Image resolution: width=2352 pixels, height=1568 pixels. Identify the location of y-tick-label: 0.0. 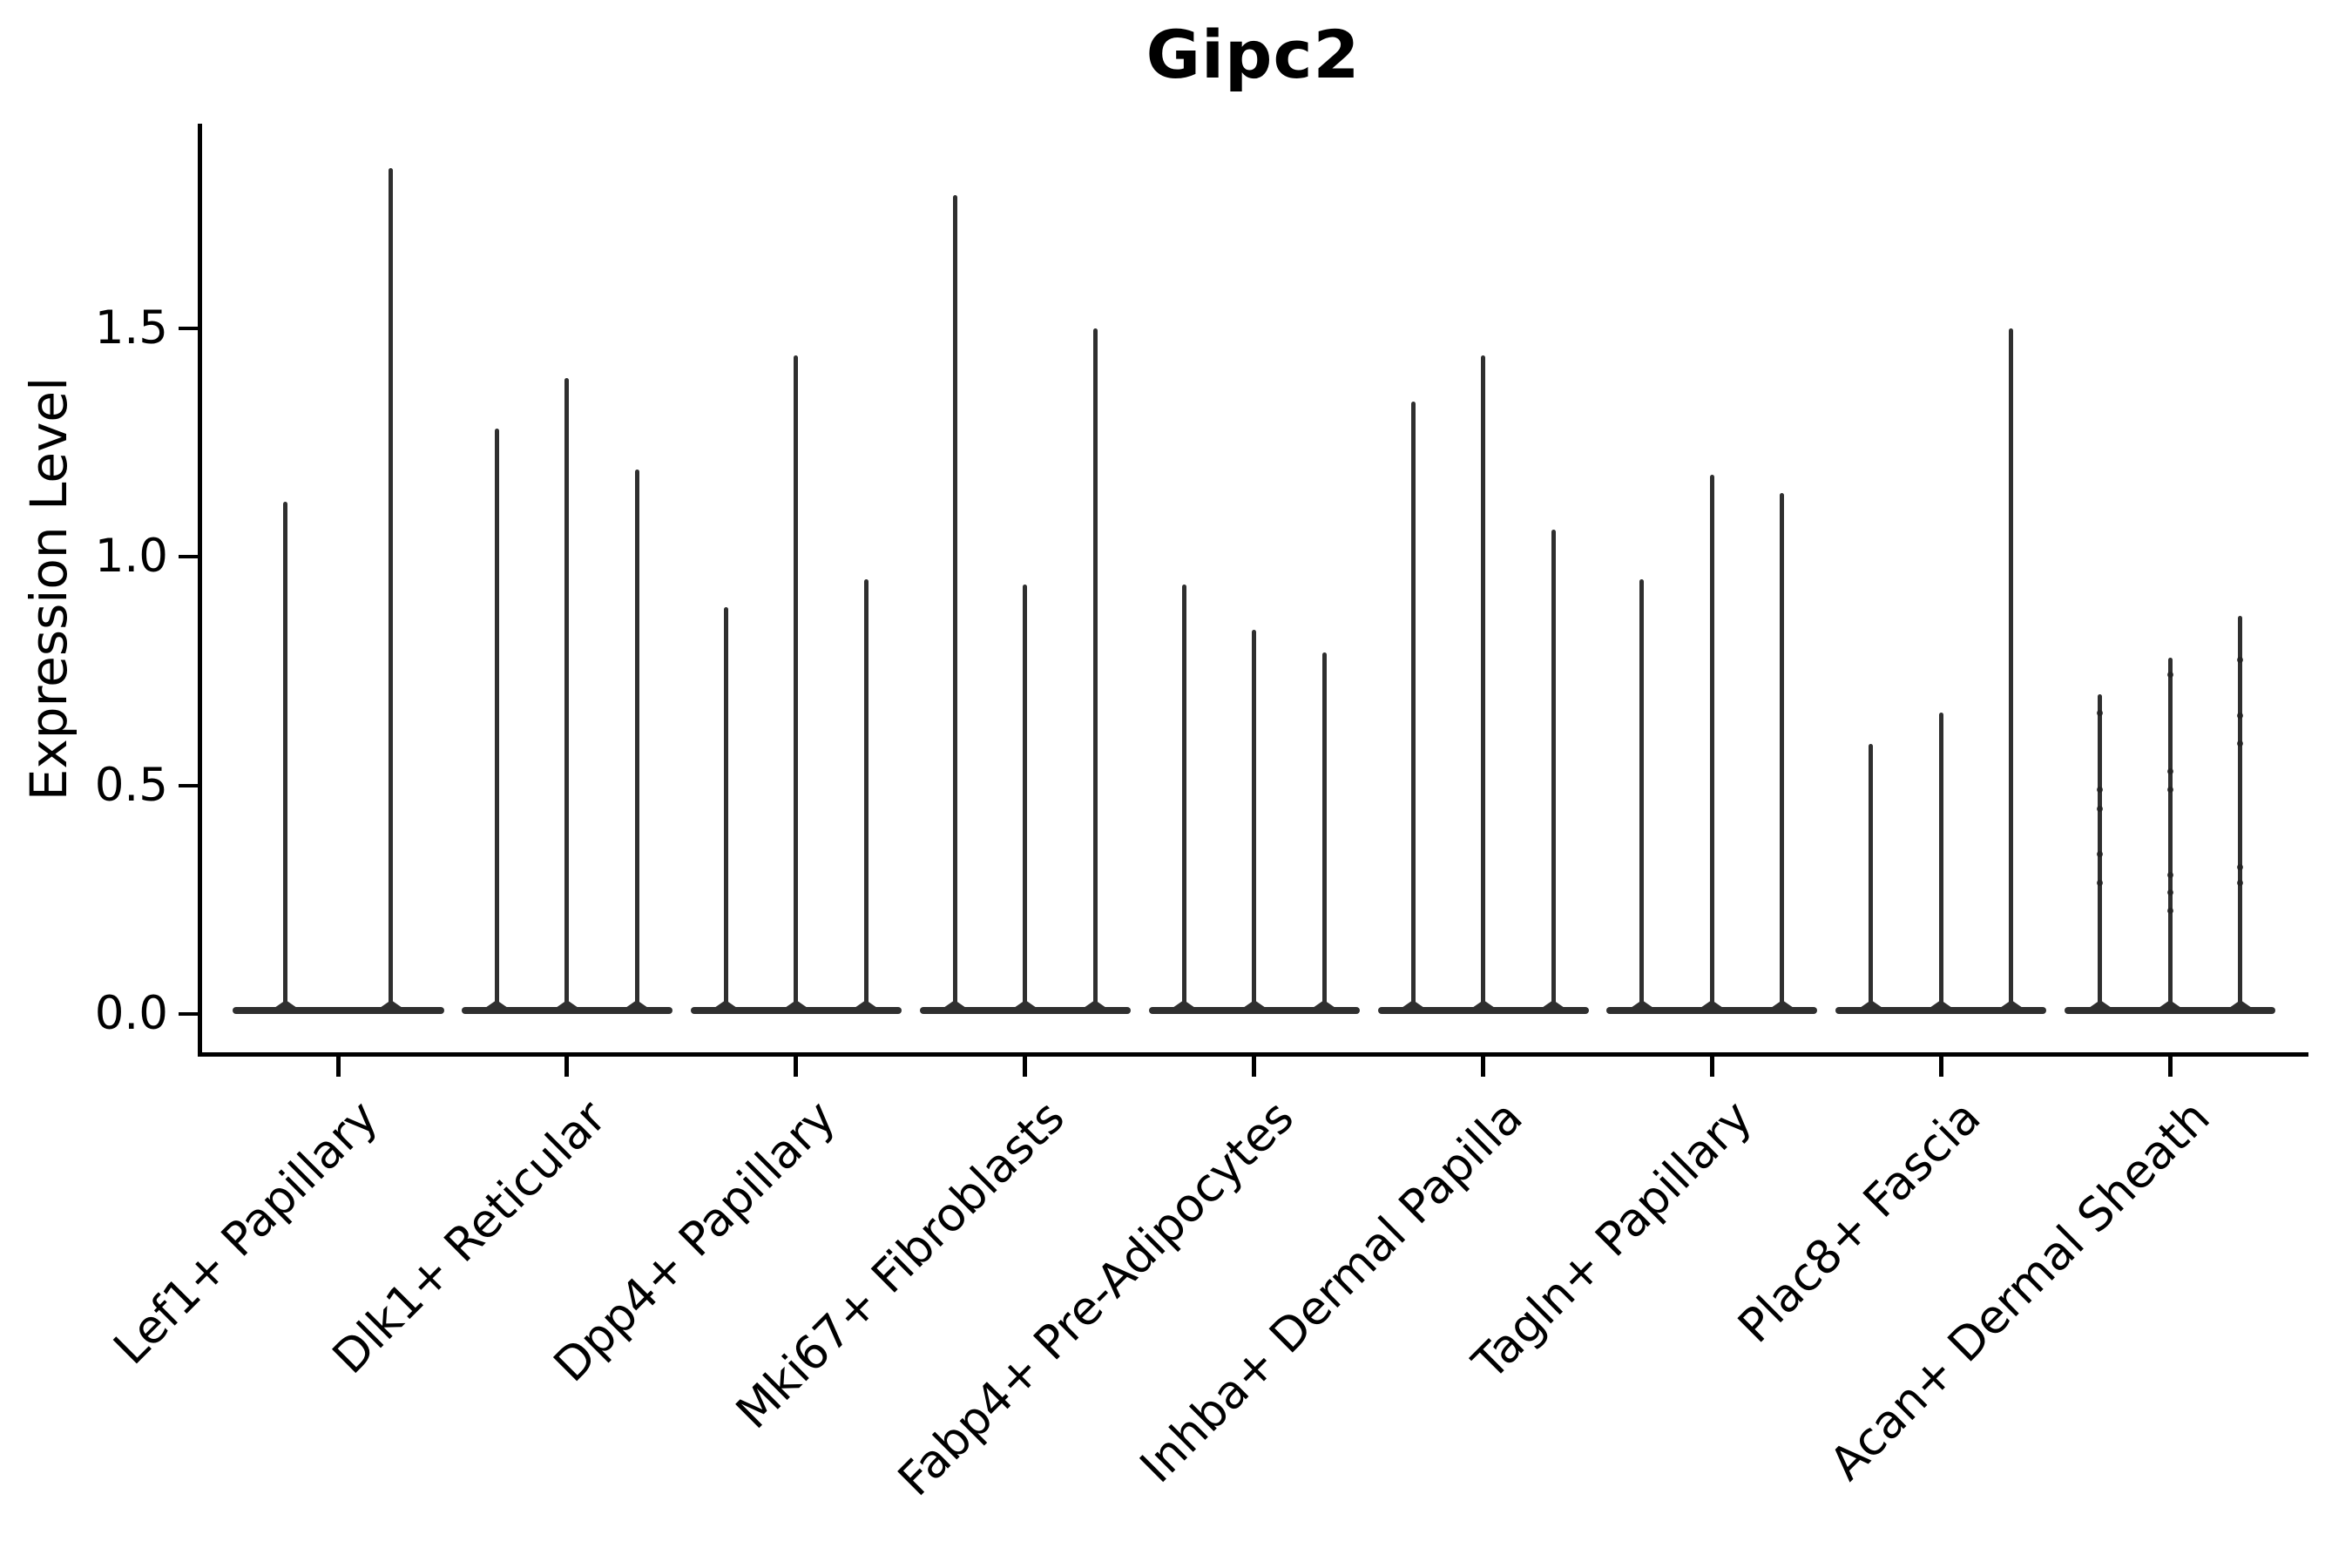
(131, 1014).